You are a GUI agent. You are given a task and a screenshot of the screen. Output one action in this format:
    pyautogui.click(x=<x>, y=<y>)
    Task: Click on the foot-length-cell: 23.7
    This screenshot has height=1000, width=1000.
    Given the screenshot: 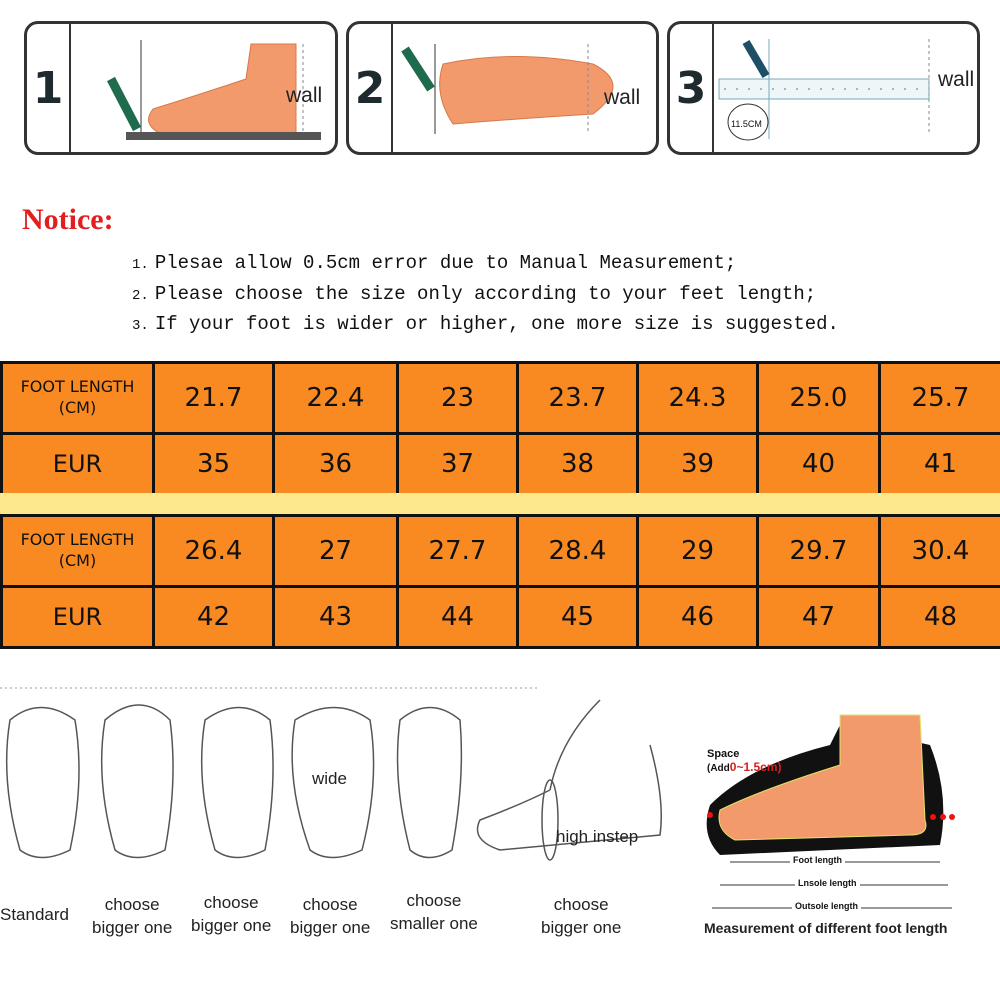 What is the action you would take?
    pyautogui.click(x=577, y=398)
    